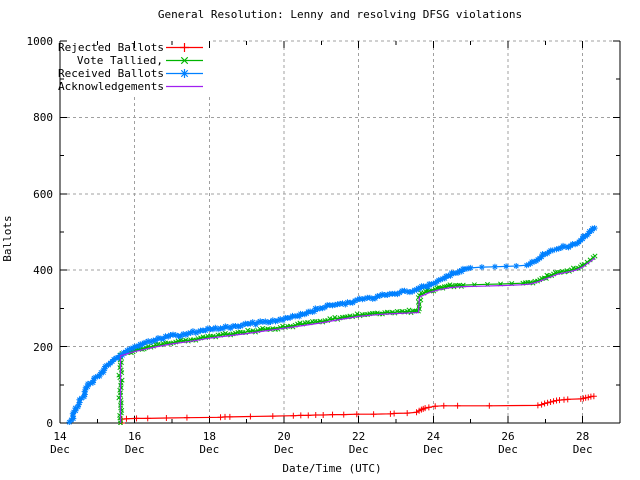 This screenshot has width=640, height=480. What do you see at coordinates (284, 443) in the screenshot?
I see `x-tick-label-20-dec: 20 Dec` at bounding box center [284, 443].